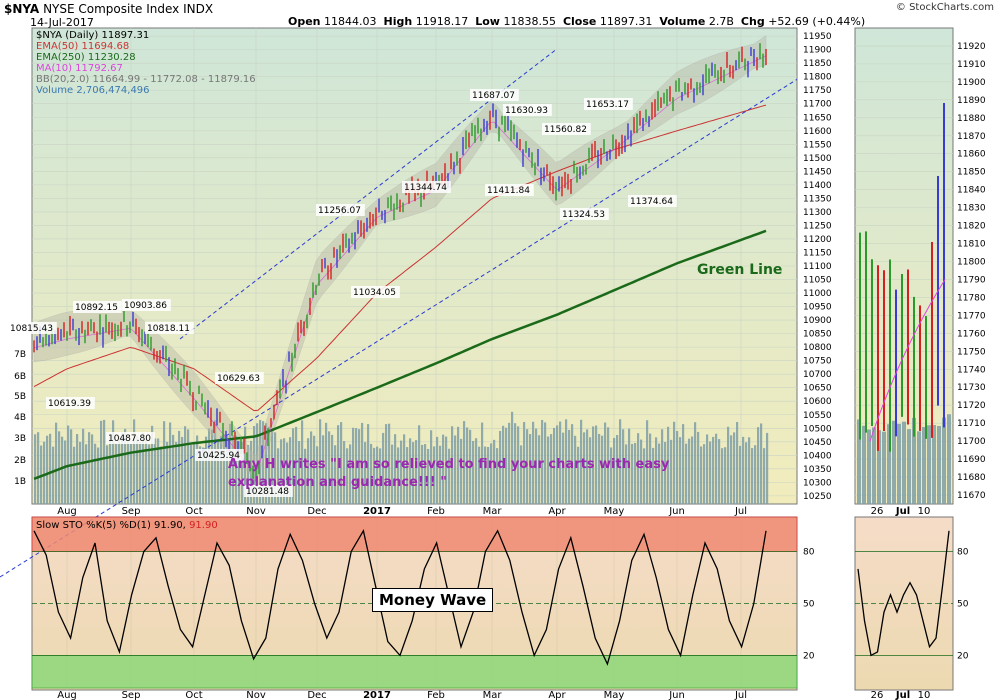  What do you see at coordinates (218, 456) in the screenshot?
I see `price-label: 10425.94` at bounding box center [218, 456].